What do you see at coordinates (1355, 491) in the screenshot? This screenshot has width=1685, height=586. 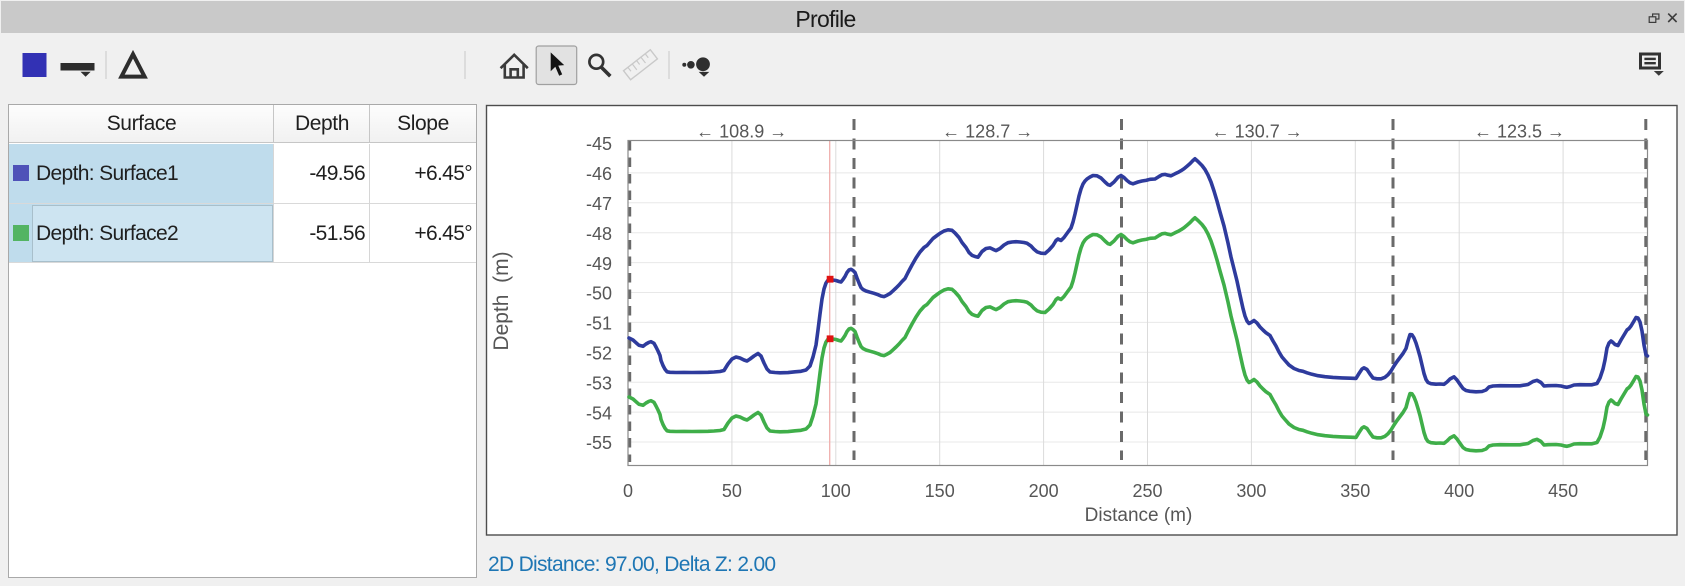 I see `svg-text: 350` at bounding box center [1355, 491].